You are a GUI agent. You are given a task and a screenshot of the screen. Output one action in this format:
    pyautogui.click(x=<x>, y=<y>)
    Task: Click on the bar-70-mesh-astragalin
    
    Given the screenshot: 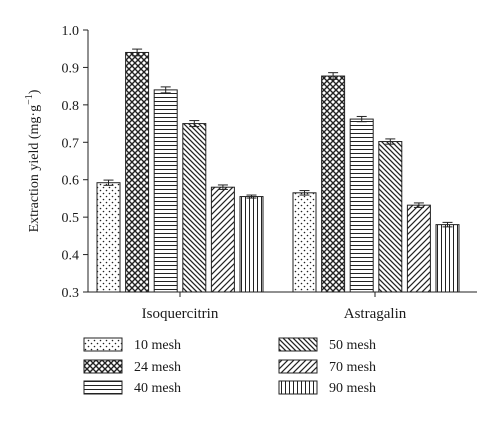 What is the action you would take?
    pyautogui.click(x=418, y=248)
    